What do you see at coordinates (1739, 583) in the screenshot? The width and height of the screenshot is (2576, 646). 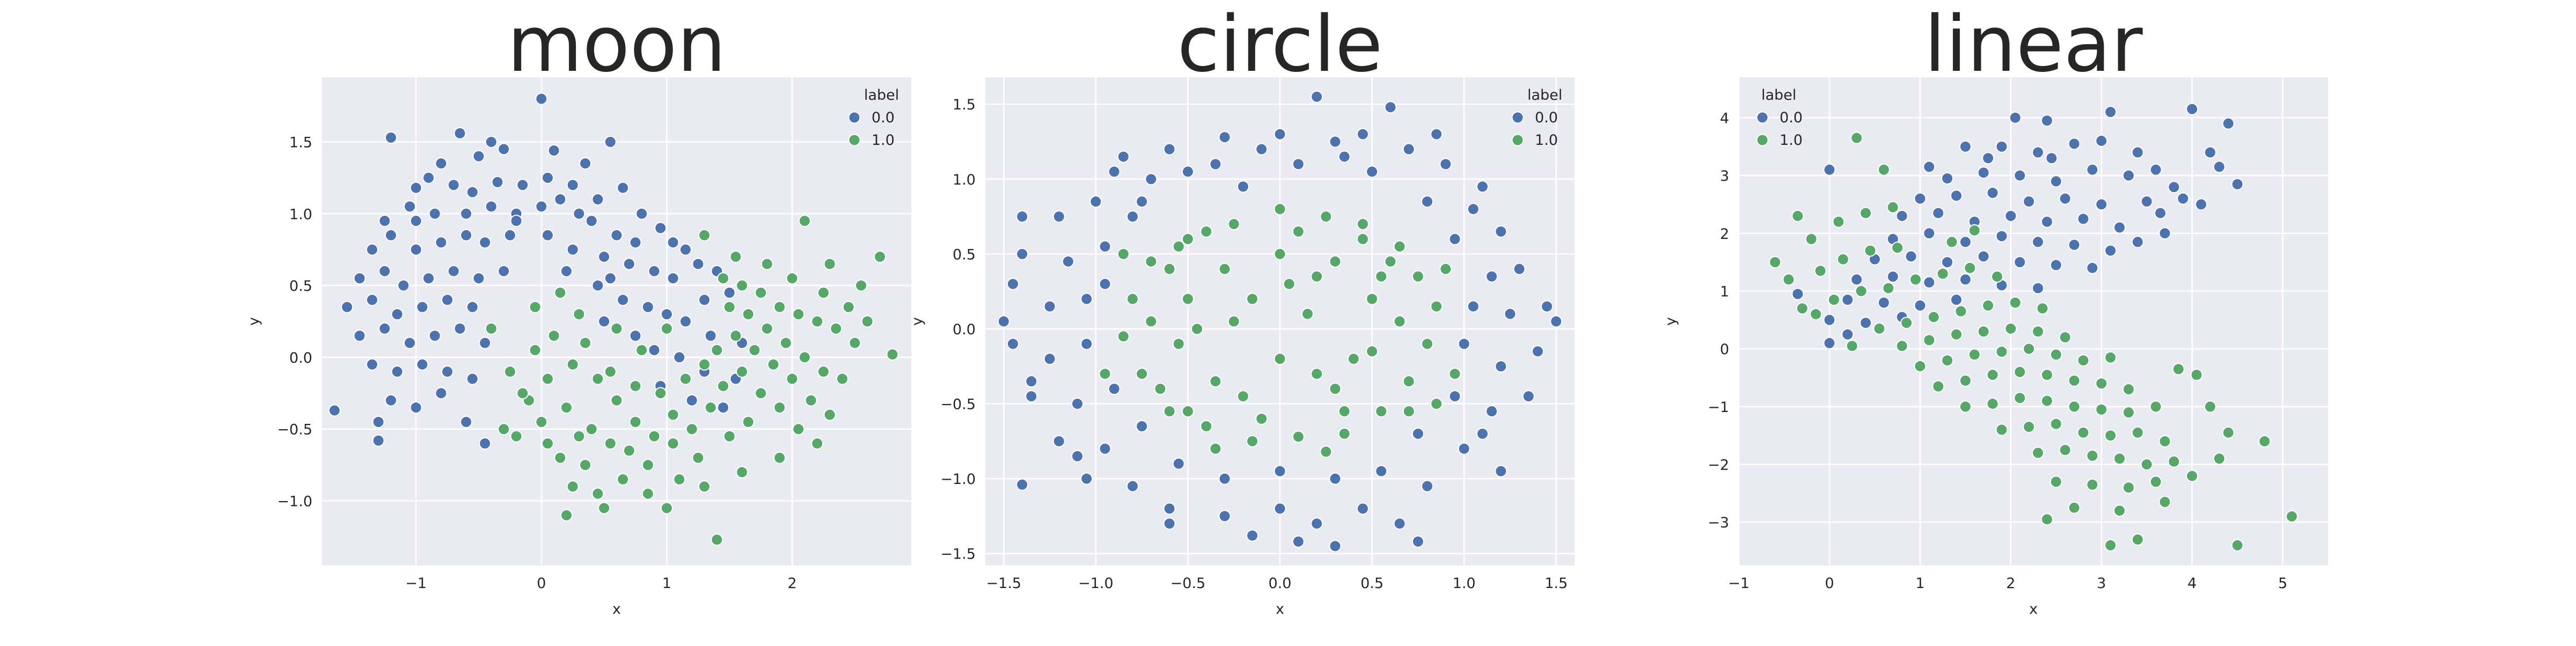 I see `x-tick-label: −1` at bounding box center [1739, 583].